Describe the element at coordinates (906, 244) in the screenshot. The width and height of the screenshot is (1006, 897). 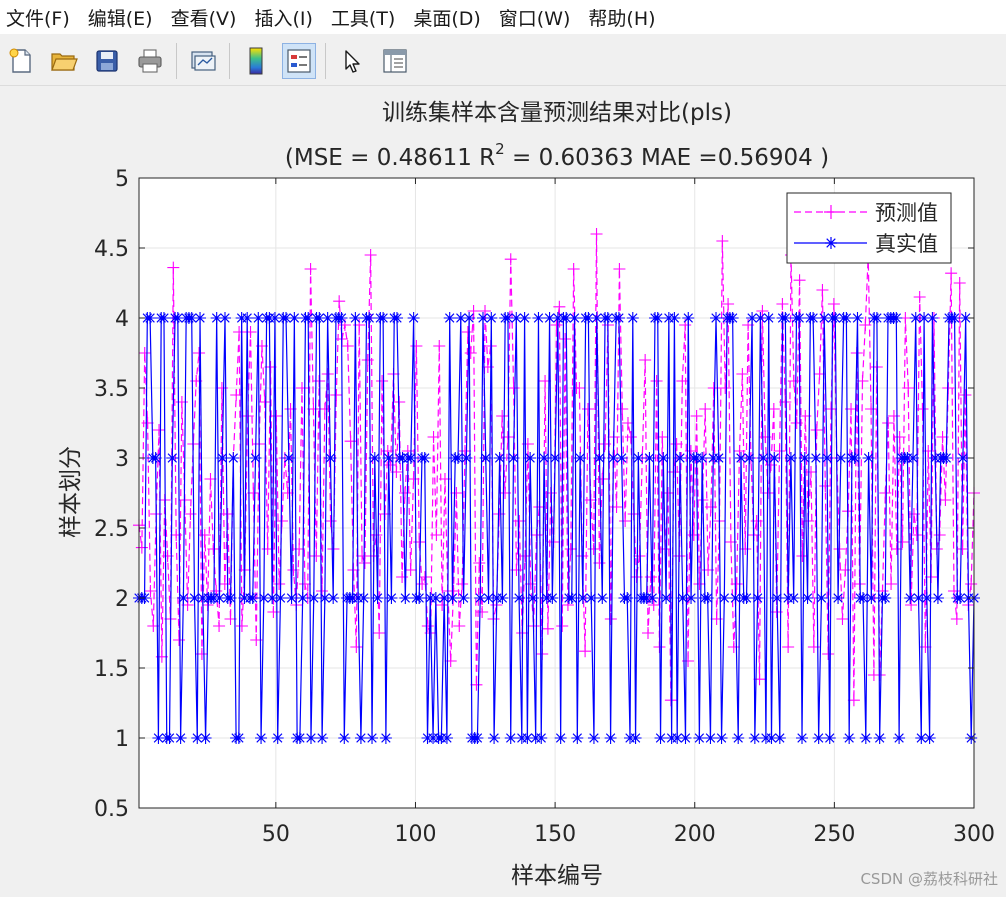
I see `legend-label-2: 真实值` at that location.